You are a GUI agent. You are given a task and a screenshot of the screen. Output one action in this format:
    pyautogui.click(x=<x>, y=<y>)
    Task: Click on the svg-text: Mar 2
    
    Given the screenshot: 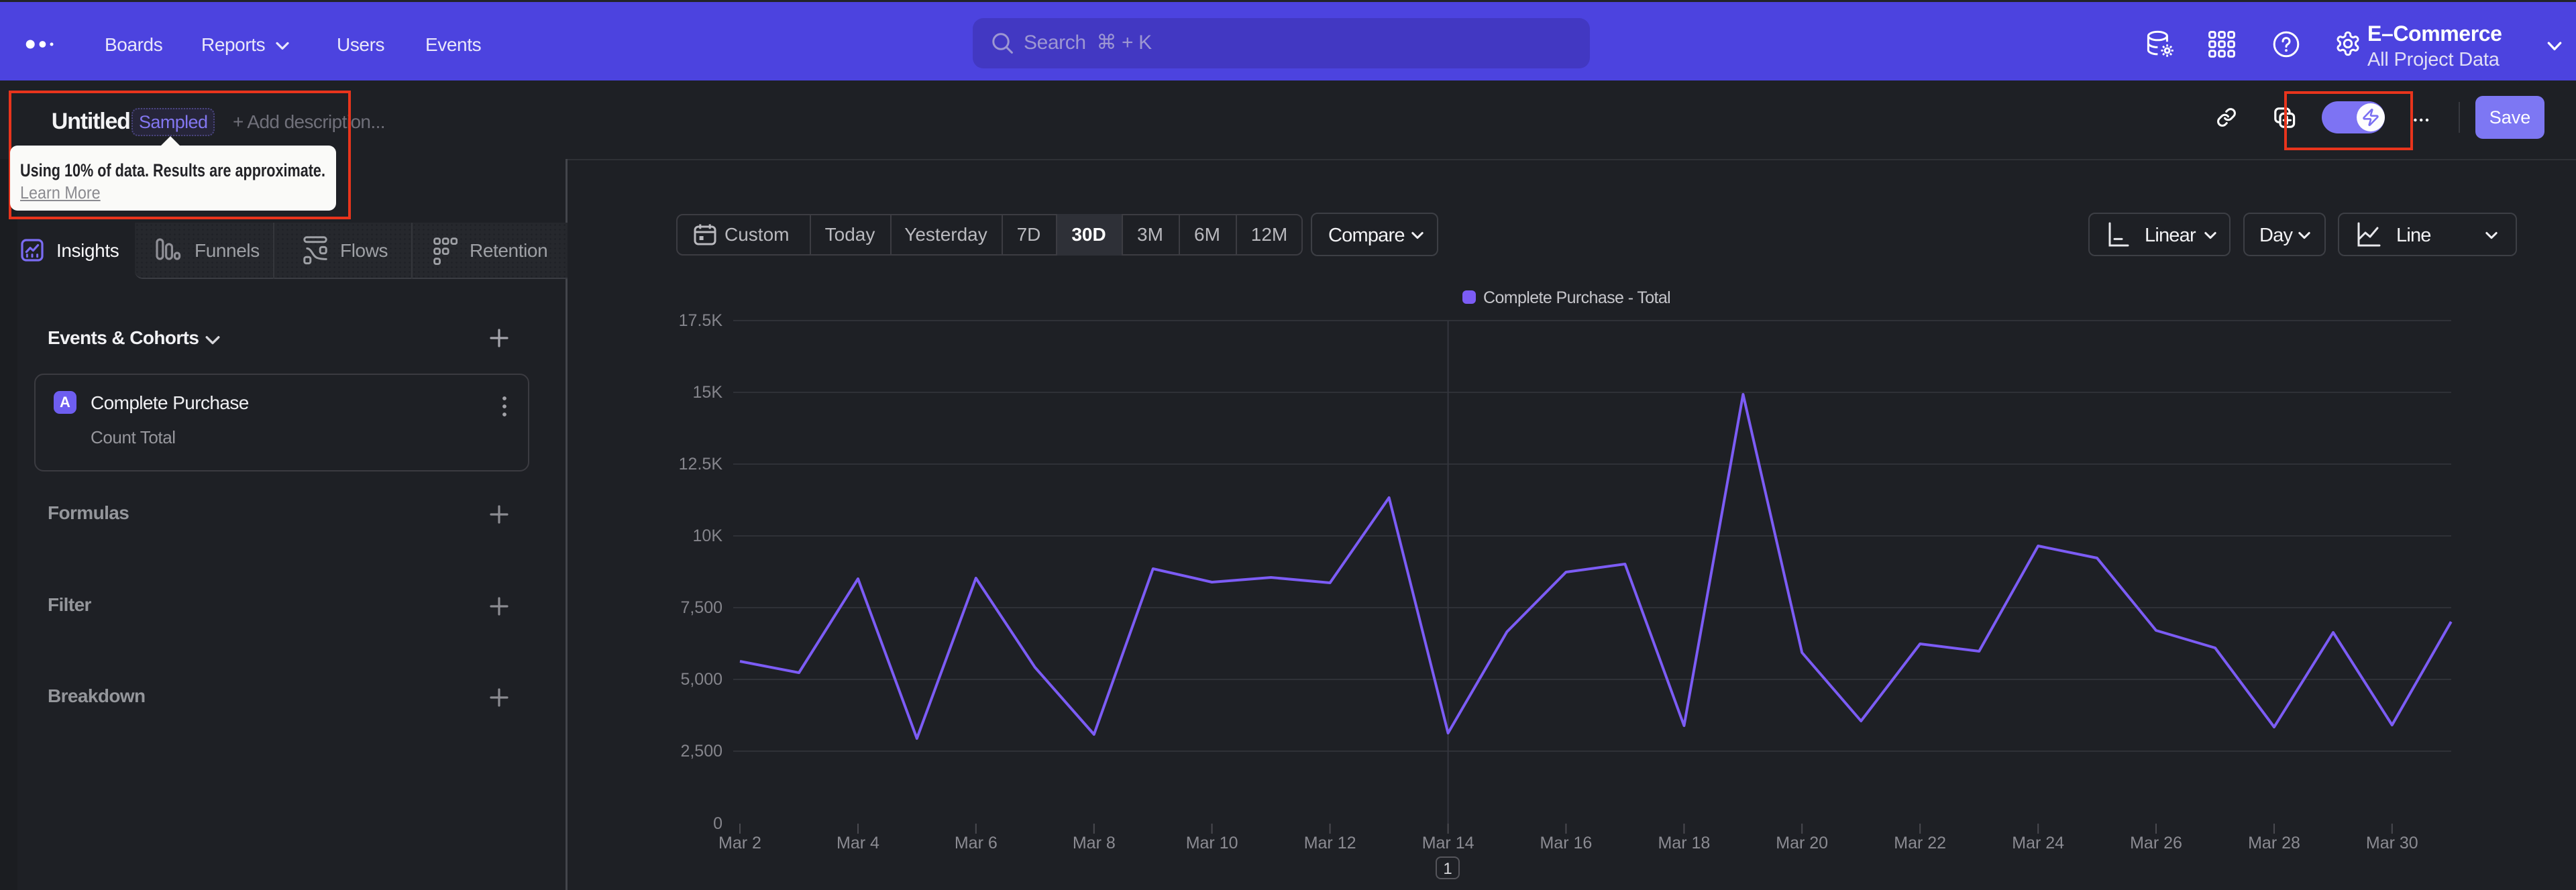 What is the action you would take?
    pyautogui.click(x=739, y=843)
    